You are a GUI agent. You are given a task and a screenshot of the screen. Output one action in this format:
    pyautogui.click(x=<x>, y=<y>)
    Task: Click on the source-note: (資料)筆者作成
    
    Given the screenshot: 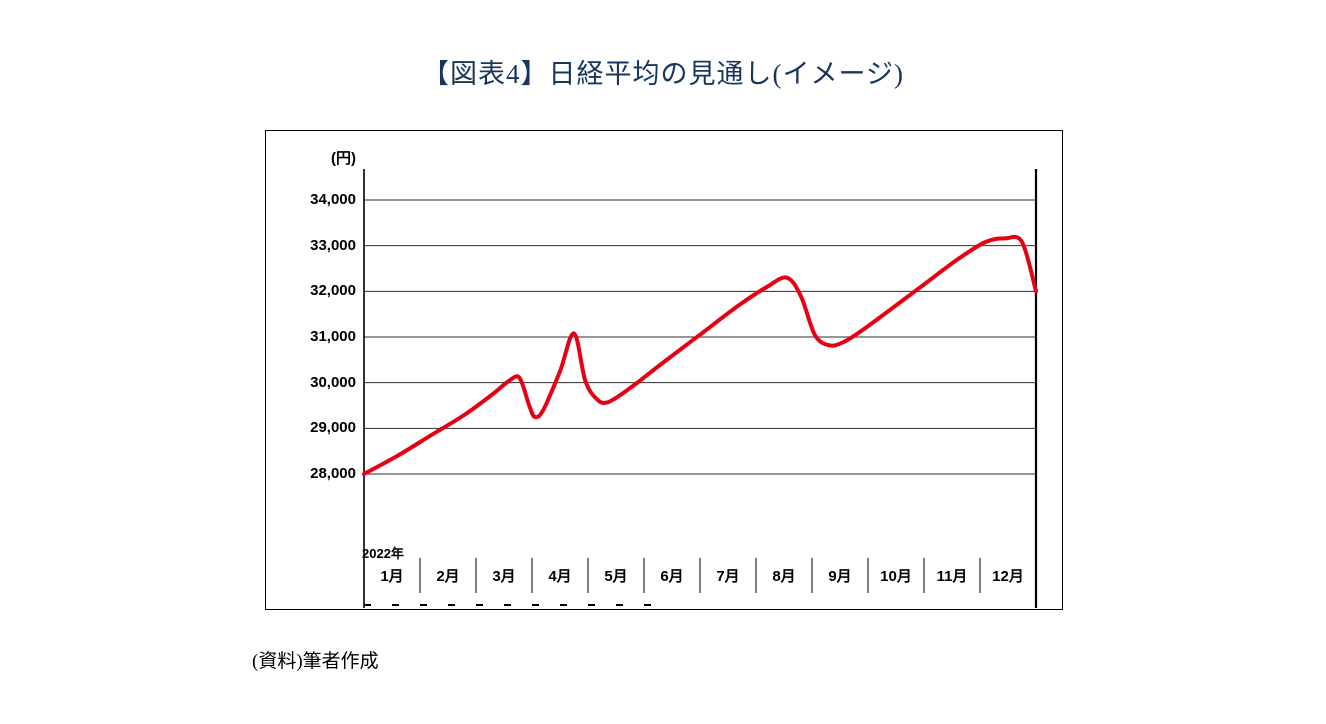 What is the action you would take?
    pyautogui.click(x=315, y=661)
    